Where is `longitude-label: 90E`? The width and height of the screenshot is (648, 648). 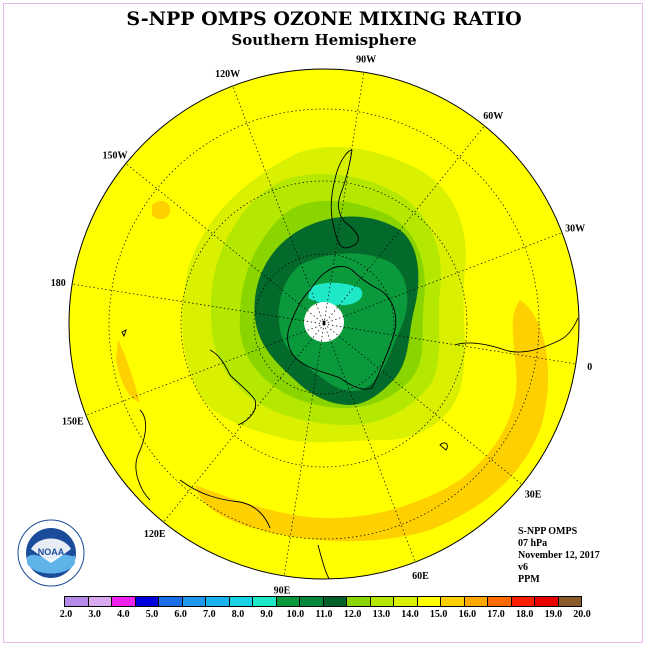
longitude-label: 90E is located at coordinates (282, 591).